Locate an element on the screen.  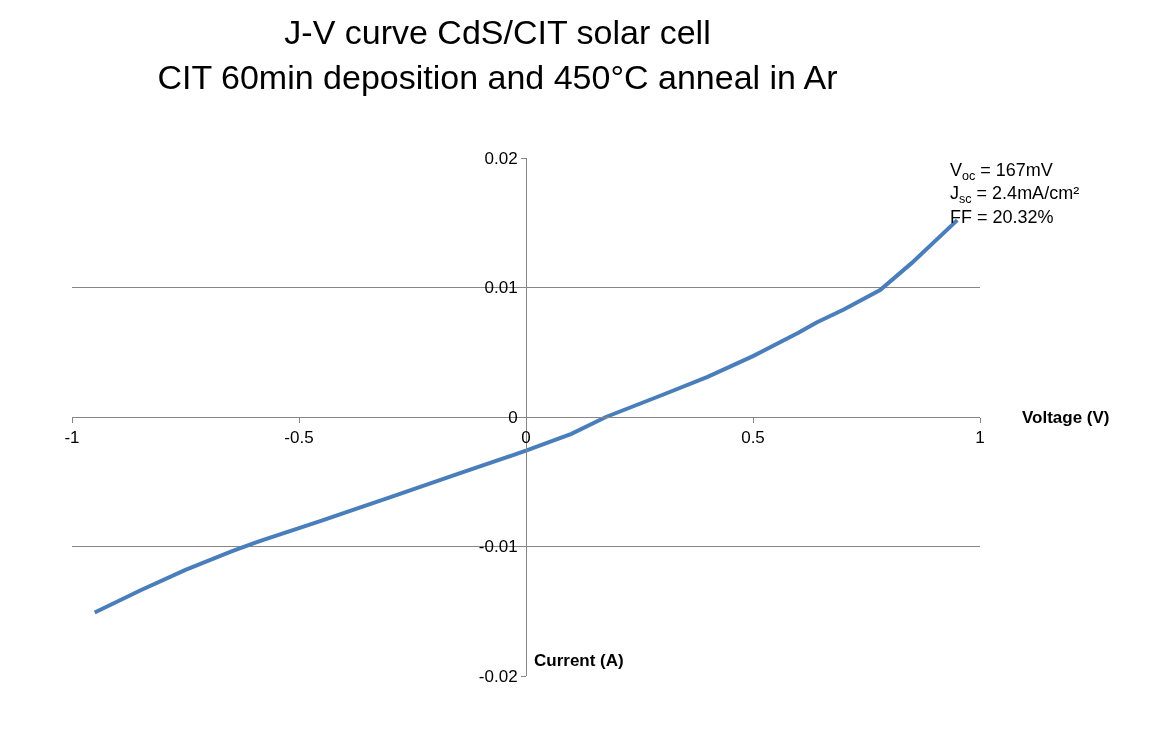
x-tick-label: 1 is located at coordinates (980, 438).